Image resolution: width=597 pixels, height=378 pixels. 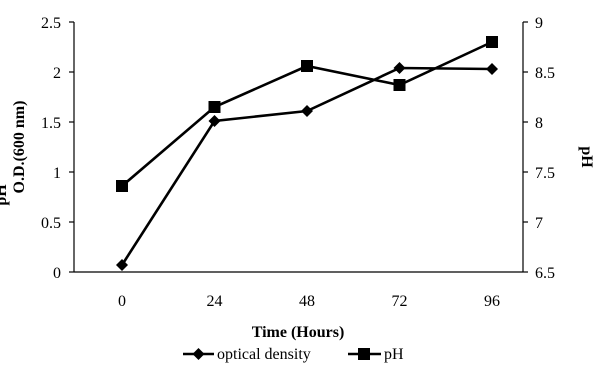 What do you see at coordinates (298, 332) in the screenshot?
I see `x-axis-title: Time (Hours)` at bounding box center [298, 332].